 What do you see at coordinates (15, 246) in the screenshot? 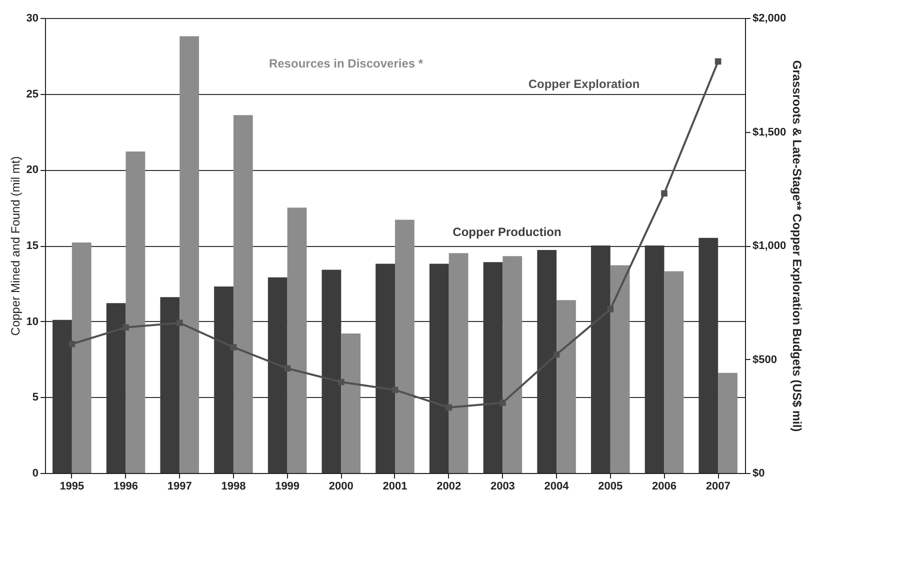
I see `y-axis-title: Copper Mined and Found (mil mt)` at bounding box center [15, 246].